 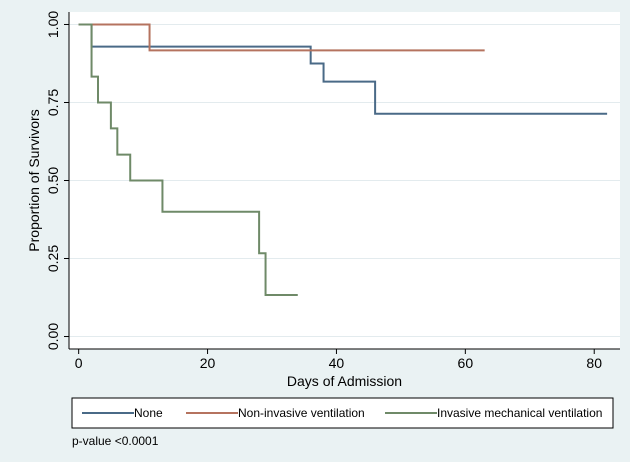 I want to click on x-tick-label-1: 20, so click(x=208, y=363).